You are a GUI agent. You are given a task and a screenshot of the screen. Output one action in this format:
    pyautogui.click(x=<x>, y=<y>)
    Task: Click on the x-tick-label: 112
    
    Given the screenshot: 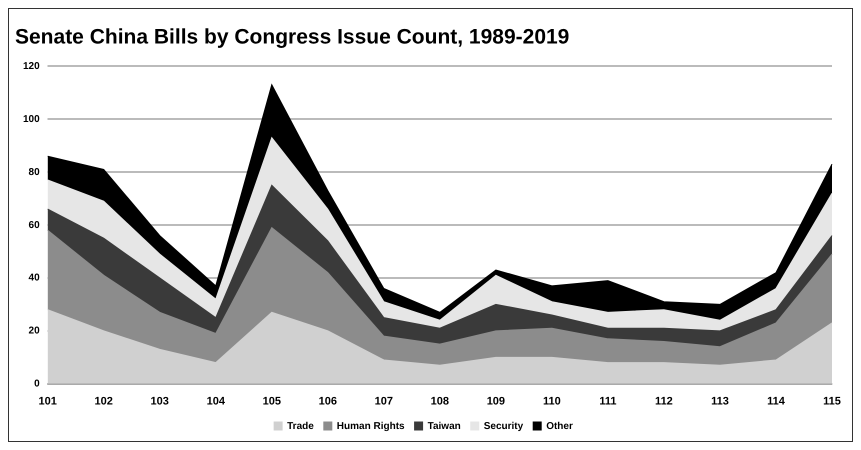 What is the action you would take?
    pyautogui.click(x=664, y=401)
    